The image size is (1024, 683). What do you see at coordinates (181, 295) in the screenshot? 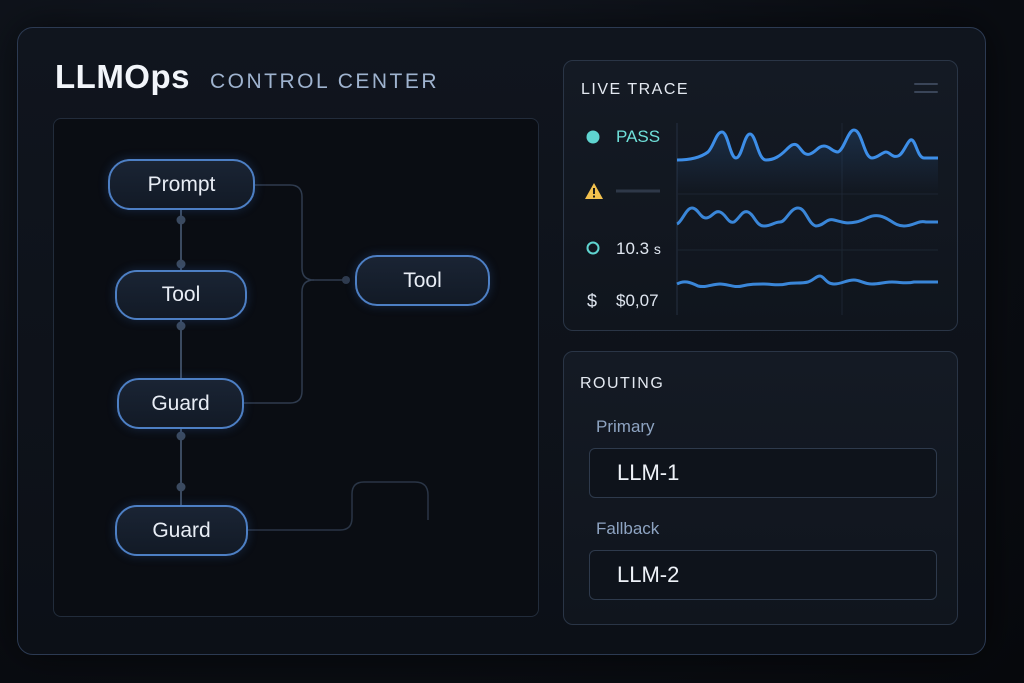
I see `node-tool: Tool` at bounding box center [181, 295].